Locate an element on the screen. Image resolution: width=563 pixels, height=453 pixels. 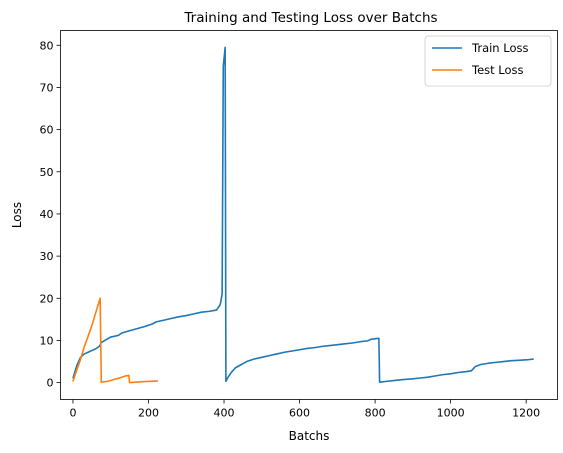
x-tick-label: 400 is located at coordinates (224, 413).